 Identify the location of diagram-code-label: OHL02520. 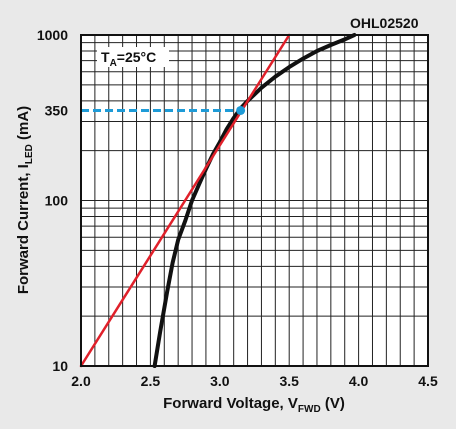
(384, 23).